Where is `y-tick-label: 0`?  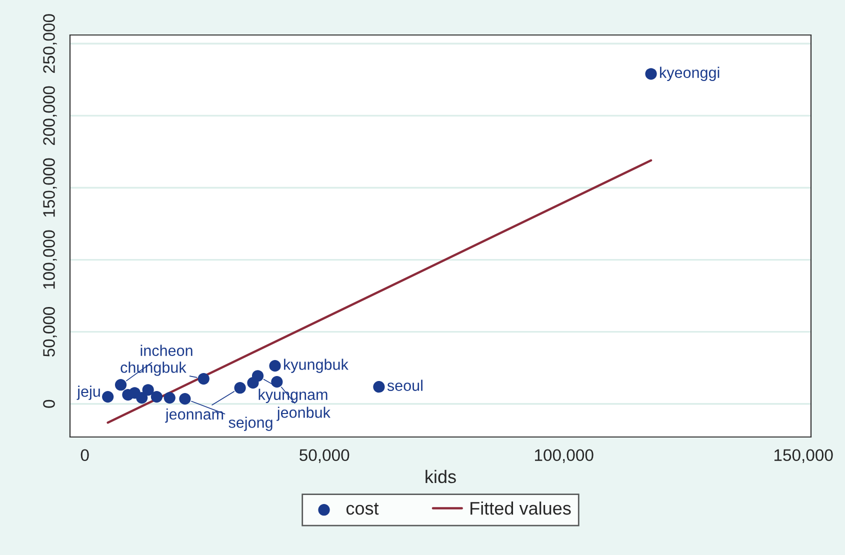
y-tick-label: 0 is located at coordinates (49, 404).